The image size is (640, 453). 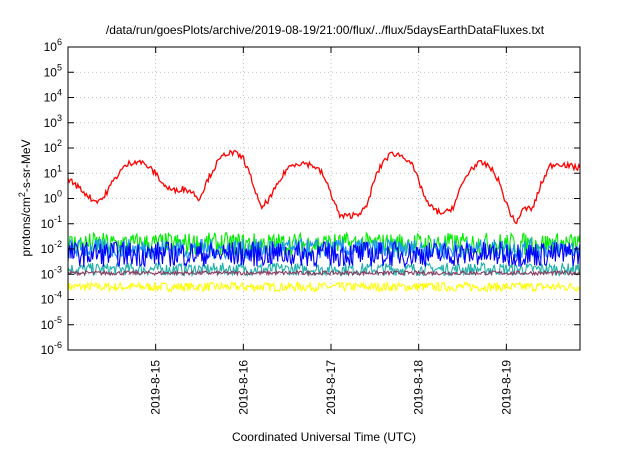 I want to click on y-axis-label-prefix: protons/cm, so click(x=26, y=226).